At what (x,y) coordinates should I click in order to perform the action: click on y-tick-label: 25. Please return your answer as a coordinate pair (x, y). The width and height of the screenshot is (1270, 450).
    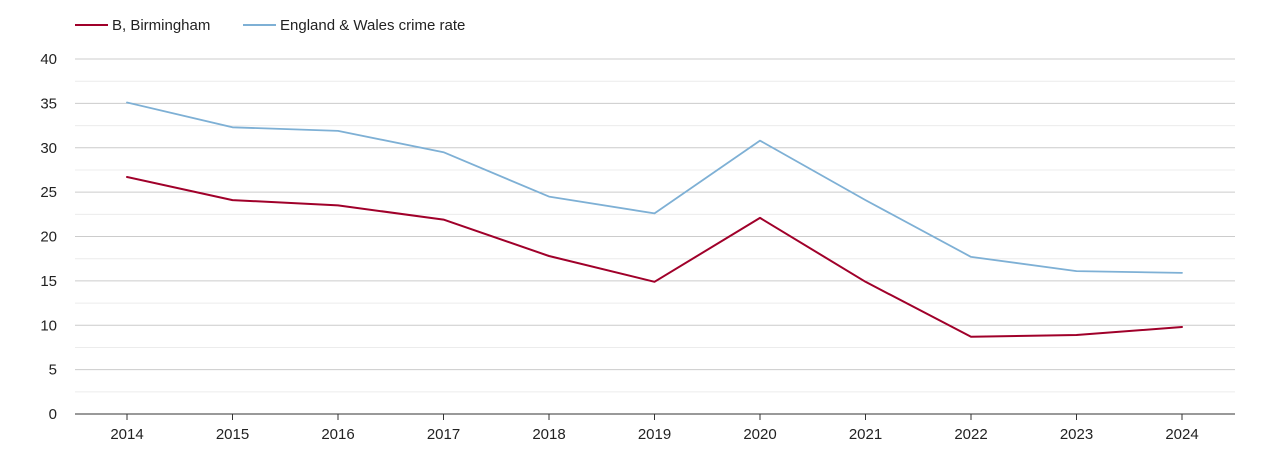
    Looking at the image, I should click on (48, 192).